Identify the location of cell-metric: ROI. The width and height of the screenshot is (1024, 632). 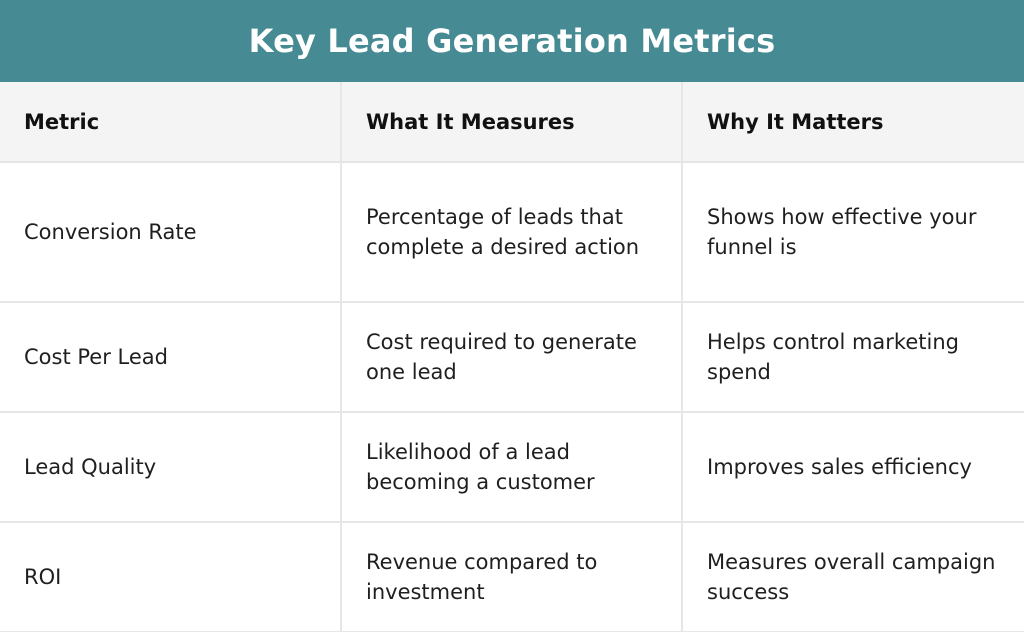
(171, 576).